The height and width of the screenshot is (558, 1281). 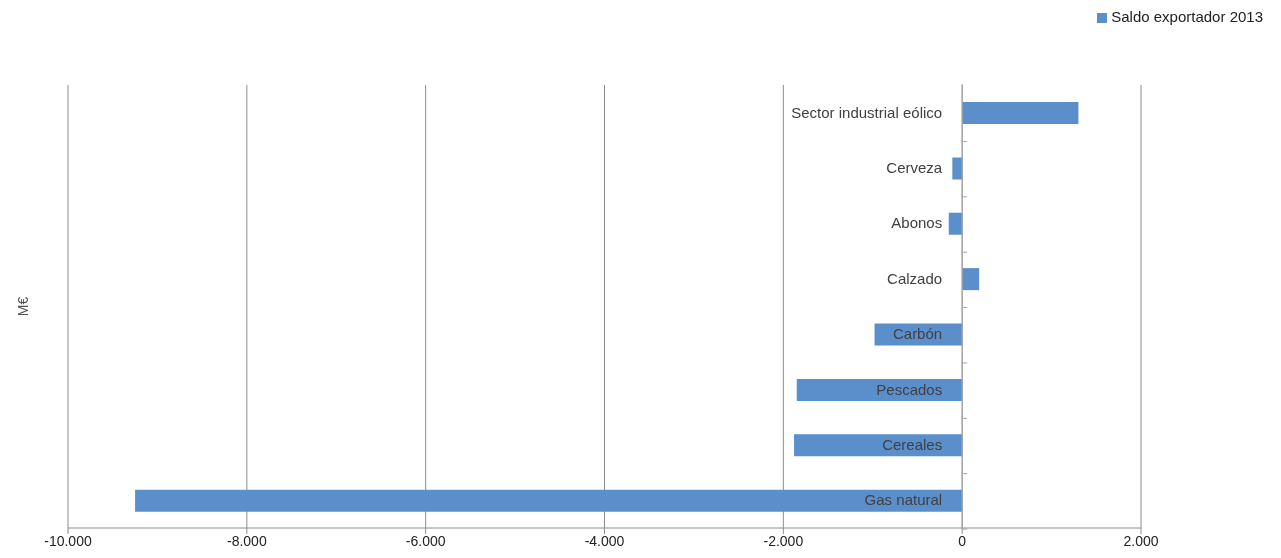 I want to click on x-tick-label: -8.000, so click(x=246, y=540).